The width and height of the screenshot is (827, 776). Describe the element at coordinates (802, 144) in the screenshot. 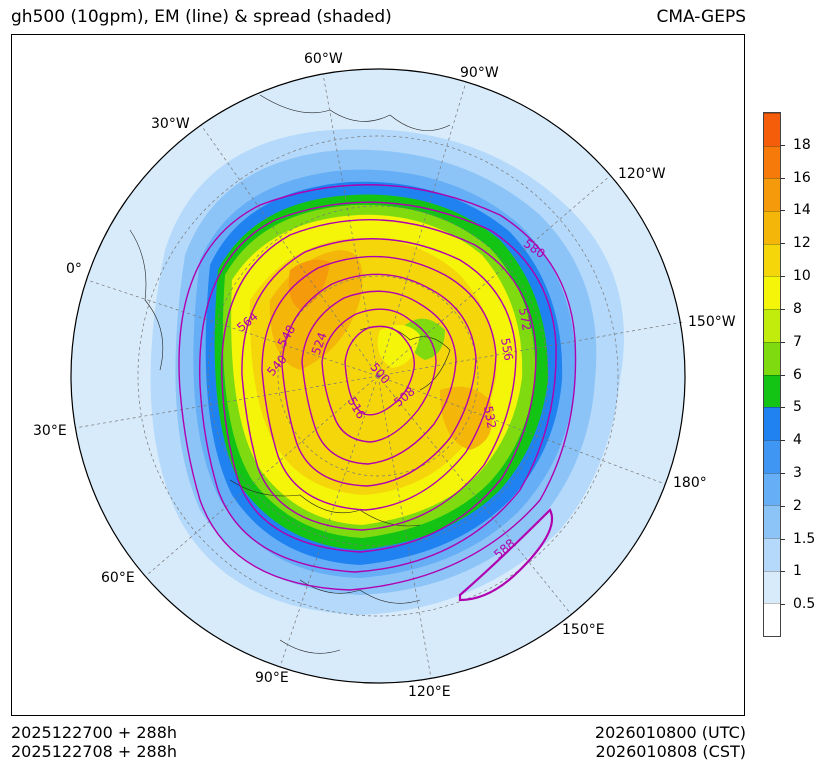

I see `colorbar-tick-label: 18` at that location.